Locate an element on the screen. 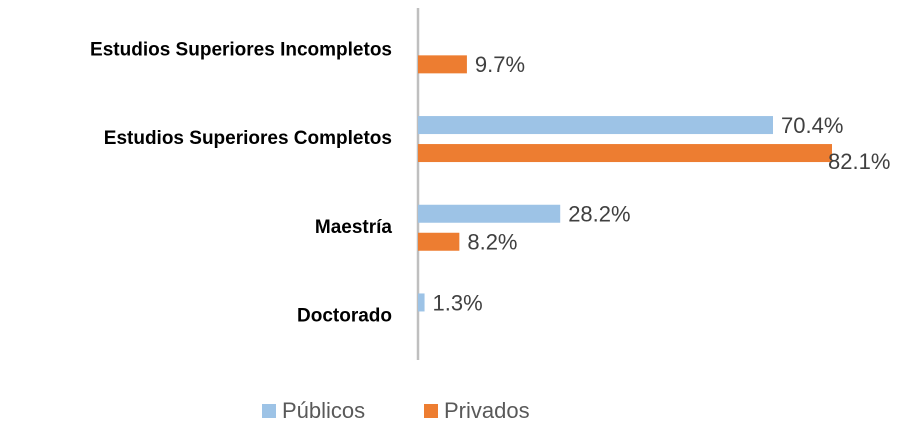 The image size is (914, 427). category-label: Estudios Superiores Completos is located at coordinates (248, 138).